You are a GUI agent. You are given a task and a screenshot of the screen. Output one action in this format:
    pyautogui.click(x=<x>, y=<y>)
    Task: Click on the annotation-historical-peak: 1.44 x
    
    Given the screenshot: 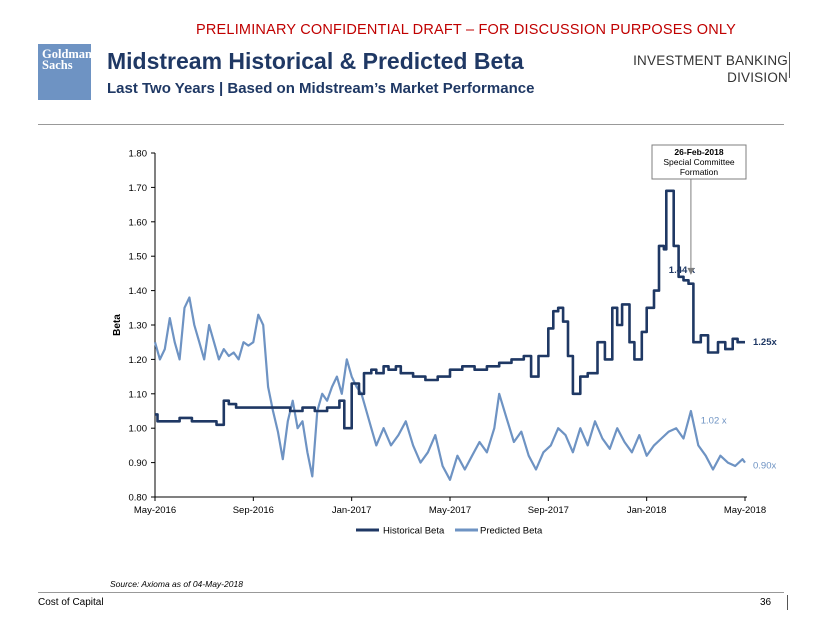 What is the action you would take?
    pyautogui.click(x=682, y=270)
    